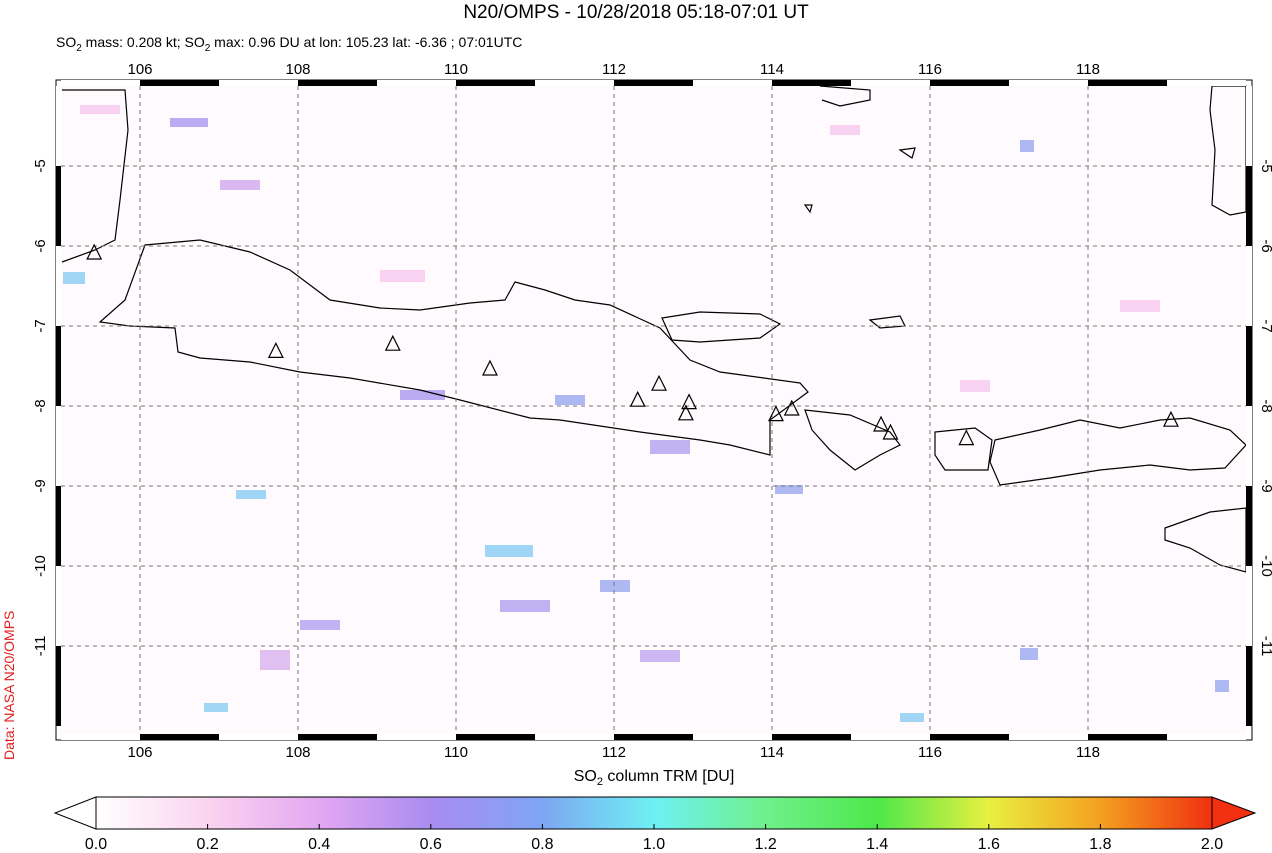 This screenshot has width=1272, height=853. Describe the element at coordinates (9, 685) in the screenshot. I see `credit: Data: NASA N20/OMPS` at that location.